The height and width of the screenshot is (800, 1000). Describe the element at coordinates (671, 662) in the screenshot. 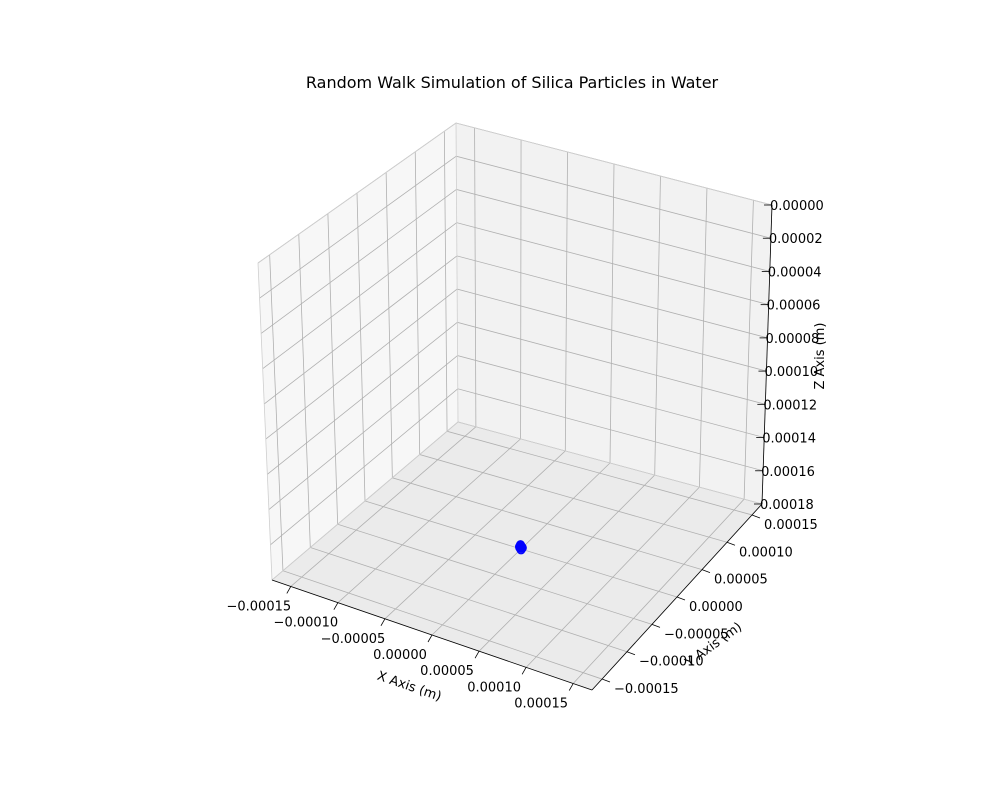

I see `y-tick-label-1: −0.00010` at that location.